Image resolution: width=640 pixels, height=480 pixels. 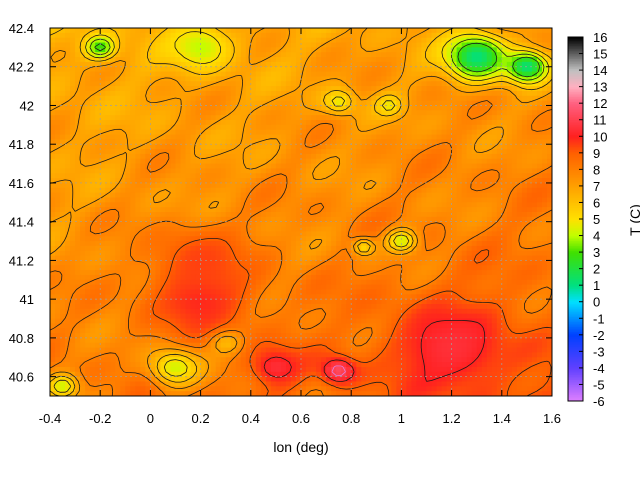 I want to click on colorbar-tick-label: -4, so click(x=599, y=368).